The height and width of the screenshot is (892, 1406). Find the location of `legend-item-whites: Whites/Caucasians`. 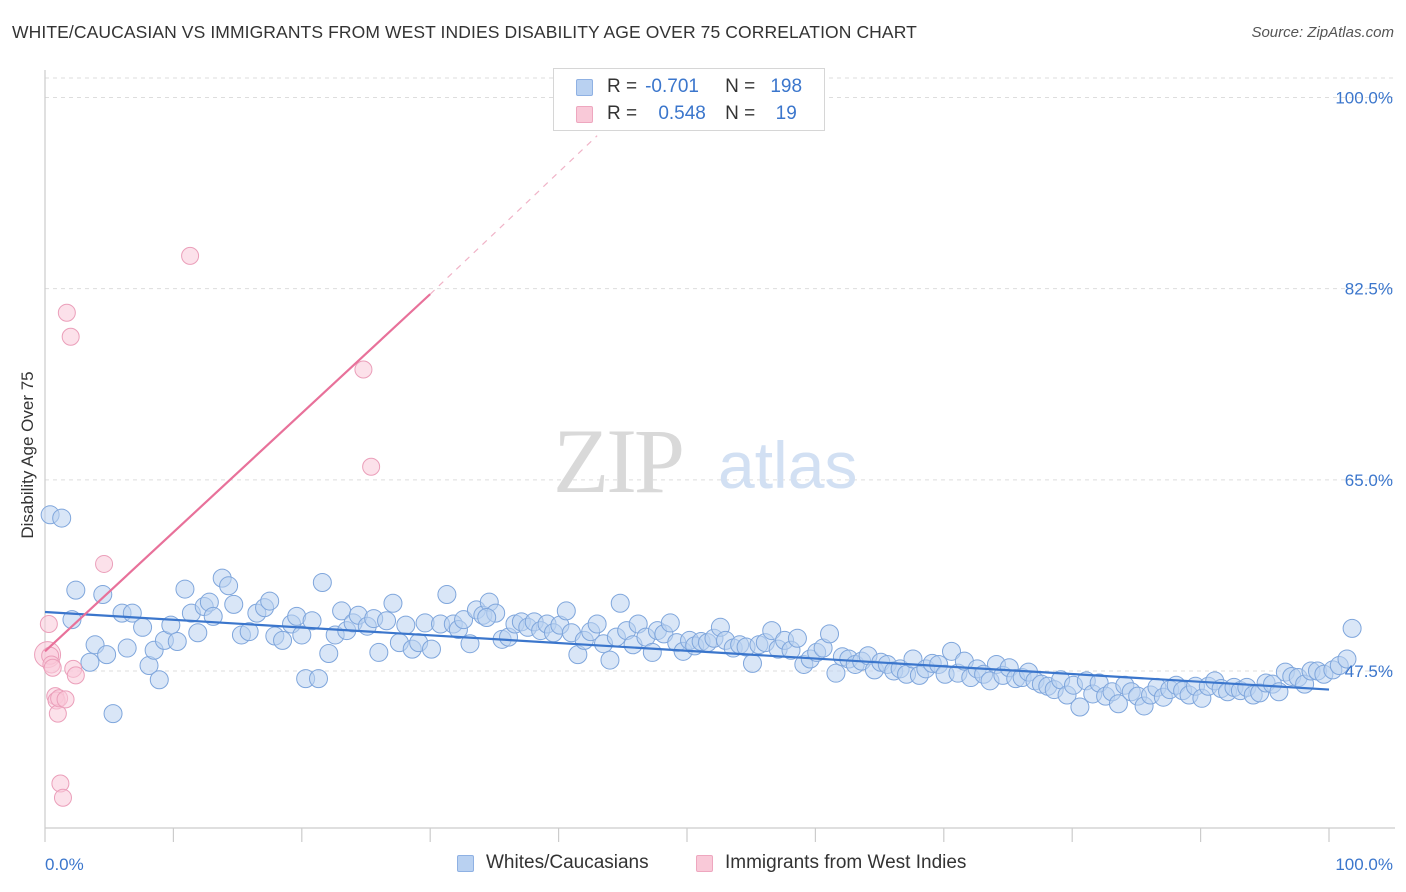

legend-item-whites: Whites/Caucasians is located at coordinates (553, 863).